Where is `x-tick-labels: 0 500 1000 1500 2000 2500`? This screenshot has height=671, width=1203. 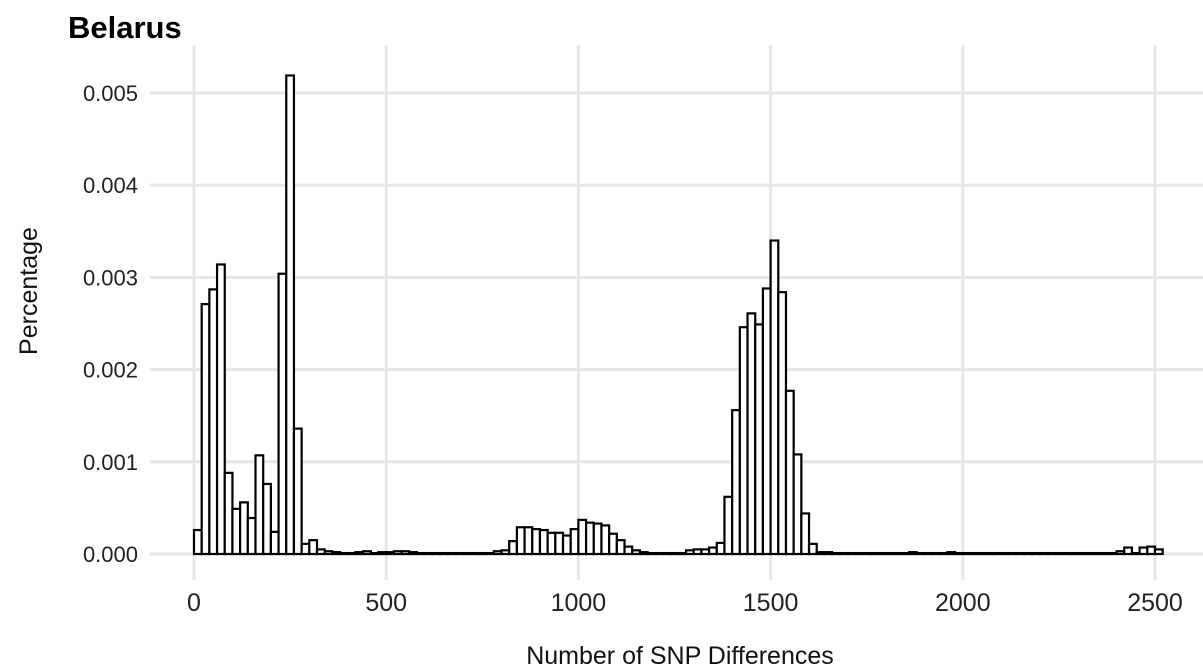 x-tick-labels: 0 500 1000 1500 2000 2500 is located at coordinates (685, 603).